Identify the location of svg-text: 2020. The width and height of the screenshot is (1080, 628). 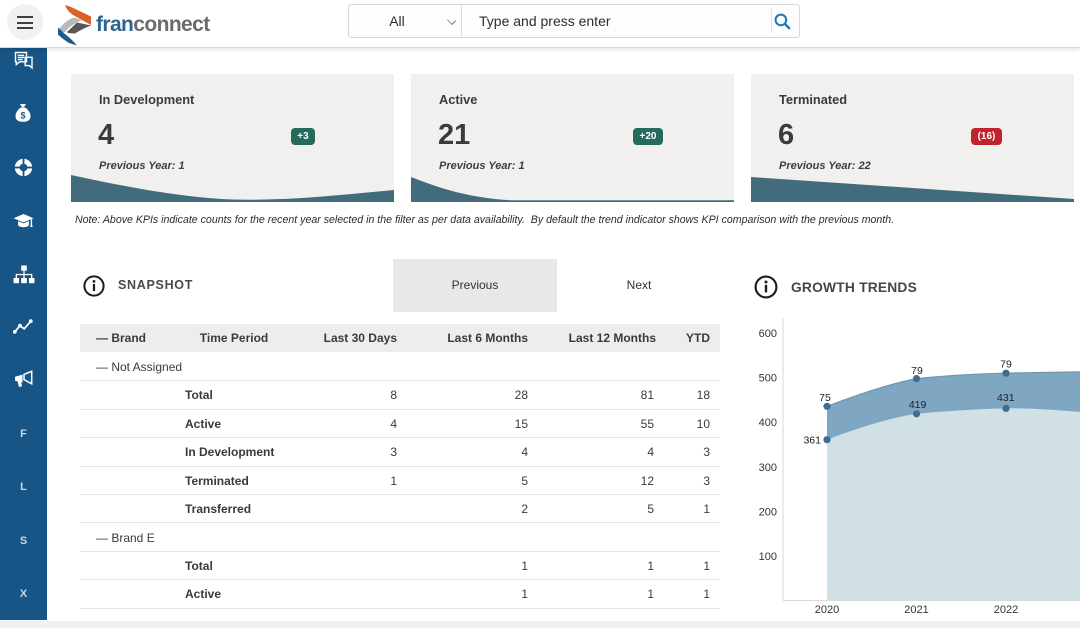
(827, 610).